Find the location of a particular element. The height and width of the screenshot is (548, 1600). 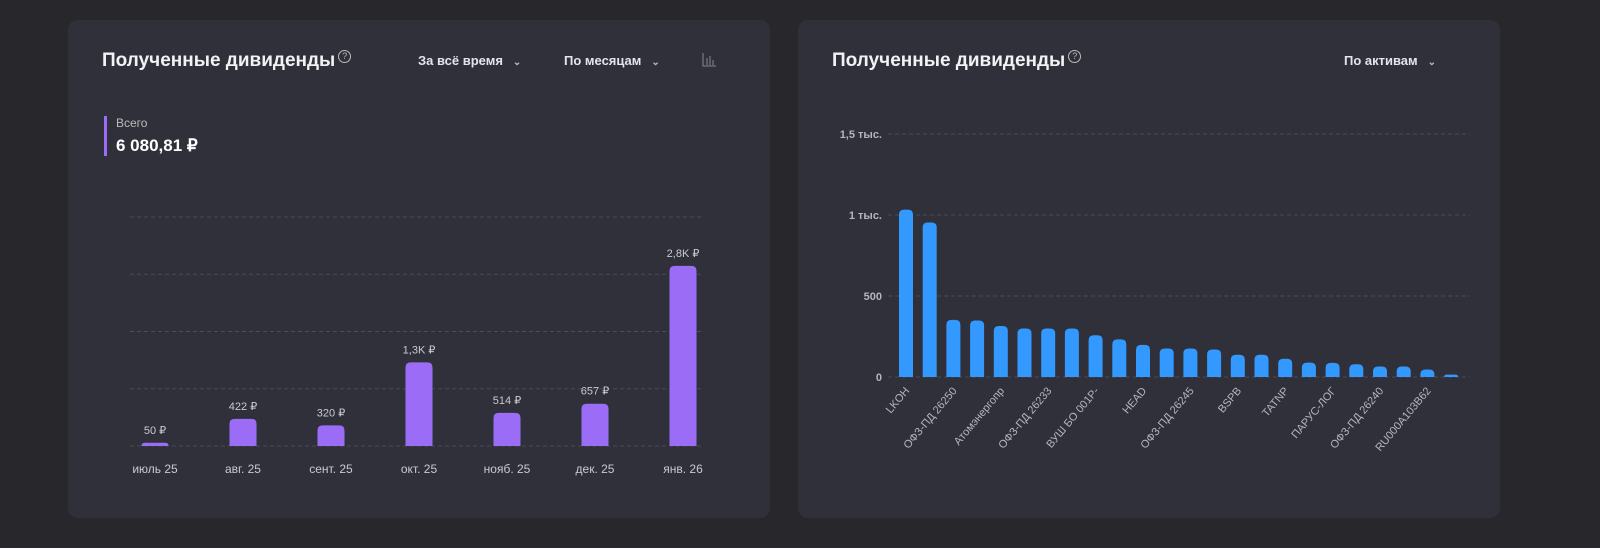

x-tick-label: LKOH is located at coordinates (898, 400).